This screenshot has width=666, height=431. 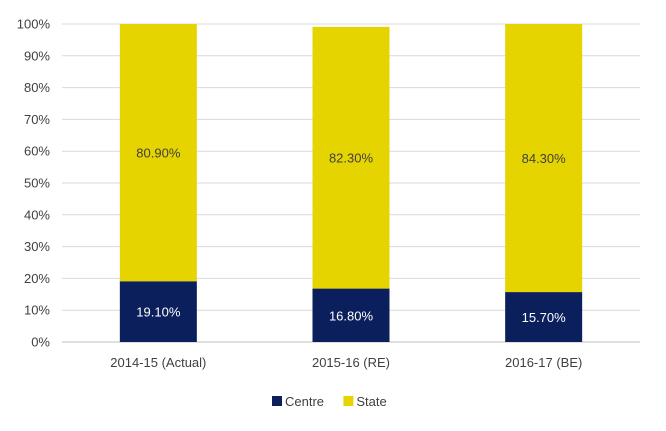 I want to click on y-tick-label: 50%, so click(x=37, y=183).